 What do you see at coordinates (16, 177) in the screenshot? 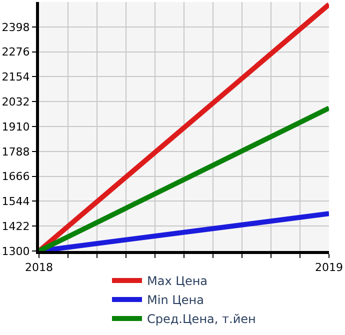
I see `y-tick-label: 1666` at bounding box center [16, 177].